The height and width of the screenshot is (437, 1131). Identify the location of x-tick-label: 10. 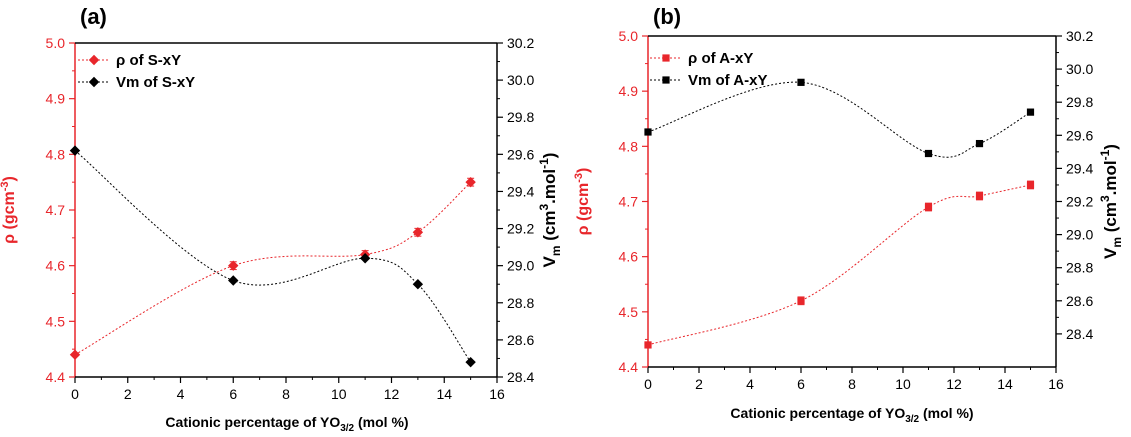
(339, 394).